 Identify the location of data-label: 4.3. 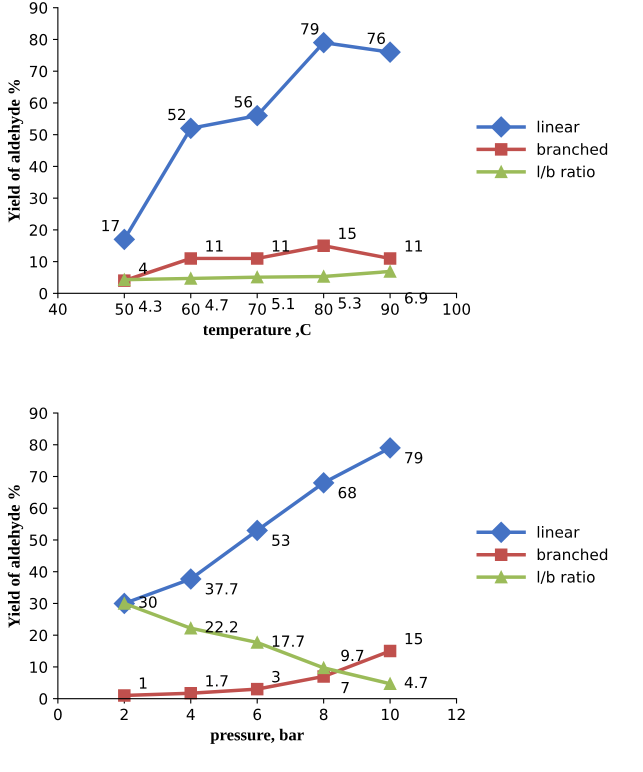
(150, 306).